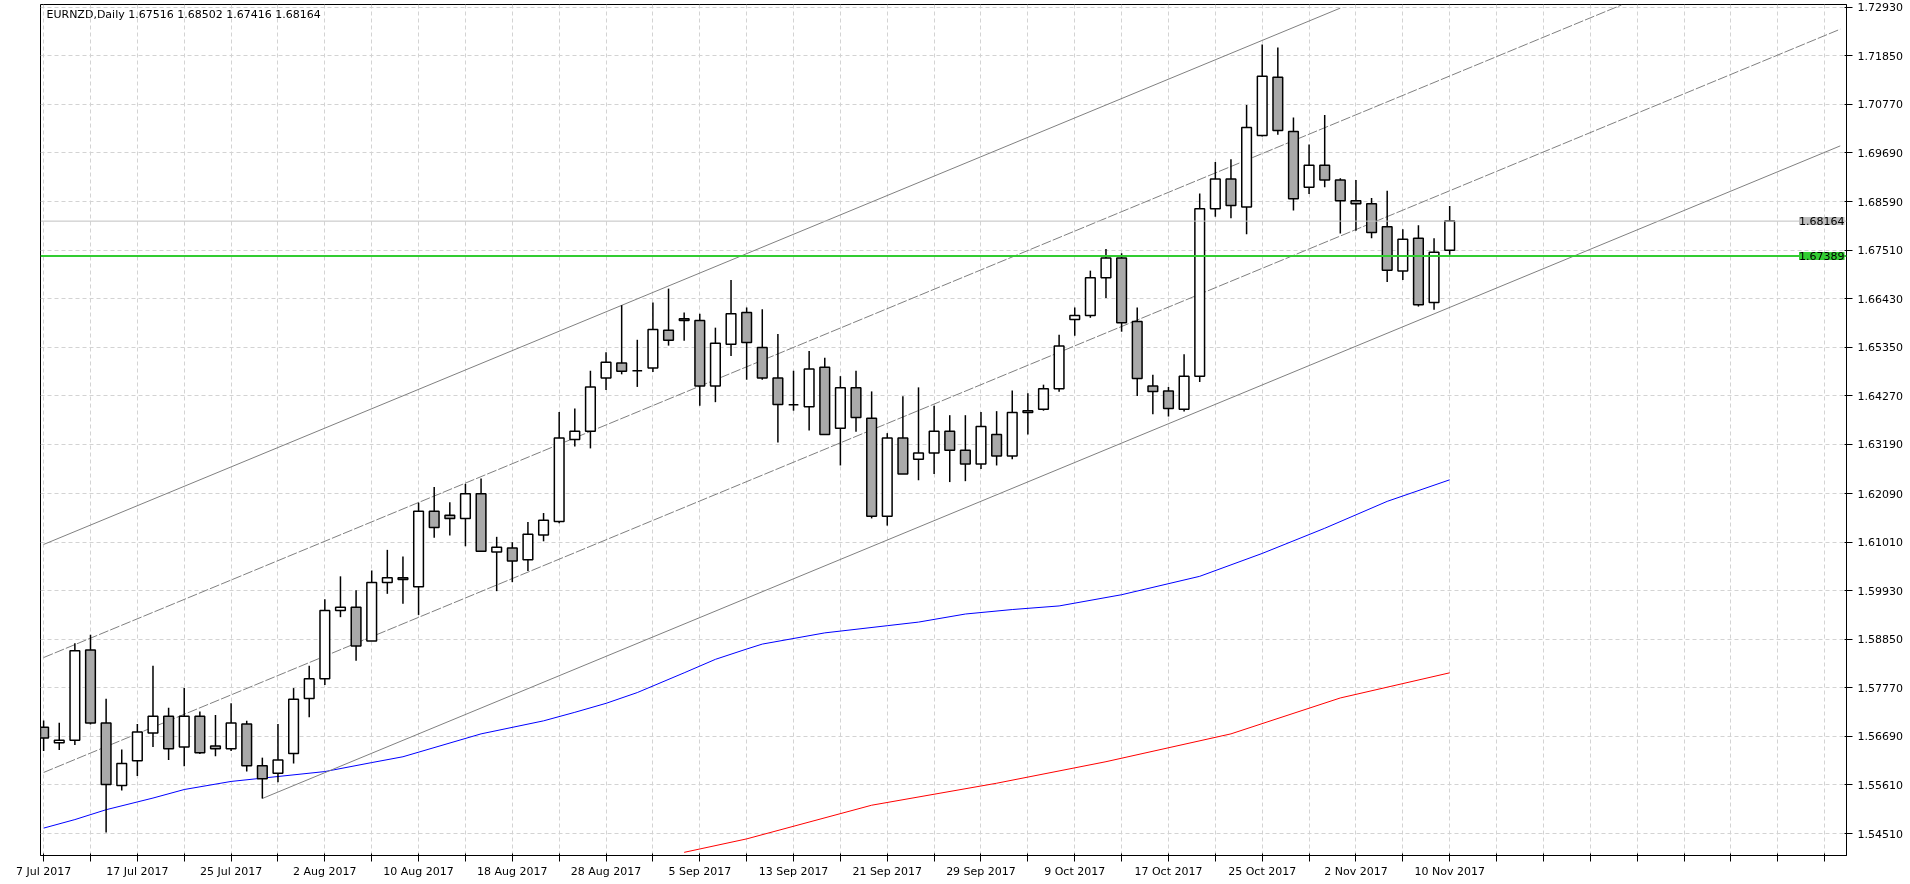  Describe the element at coordinates (1880, 591) in the screenshot. I see `y-tick-label: 1.59930` at that location.